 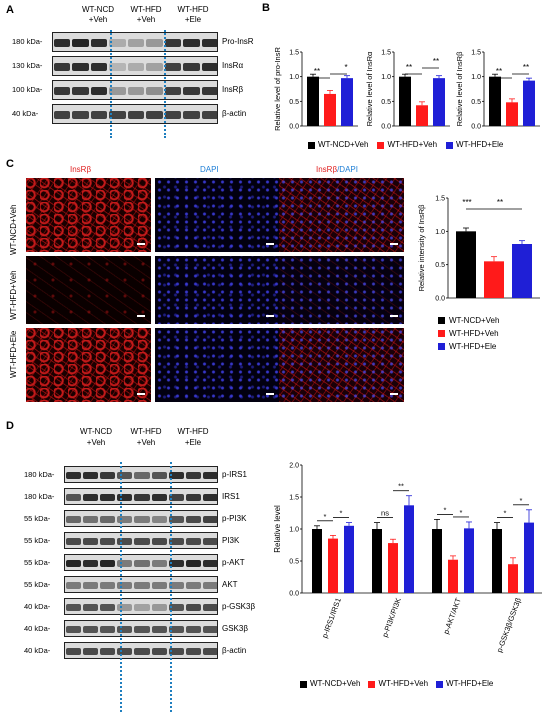 What do you see at coordinates (234, 518) in the screenshot?
I see `blot-protein-label: p-PI3K` at bounding box center [234, 518].